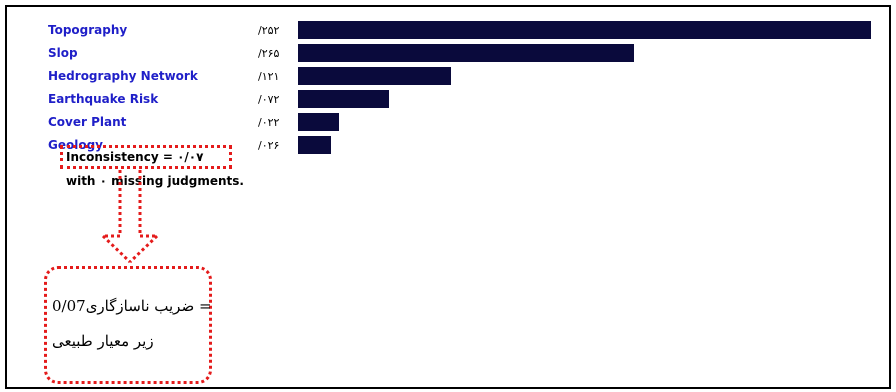  Describe the element at coordinates (135, 157) in the screenshot. I see `inconsistency-text: Inconsistency = ۰/۰۷` at that location.